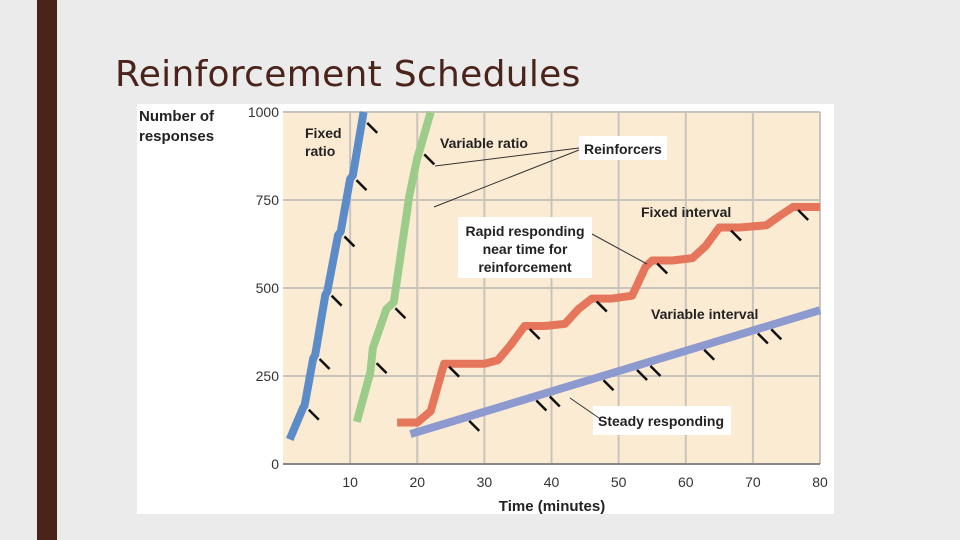  I want to click on slide-title: Reinforcement Schedules, so click(348, 74).